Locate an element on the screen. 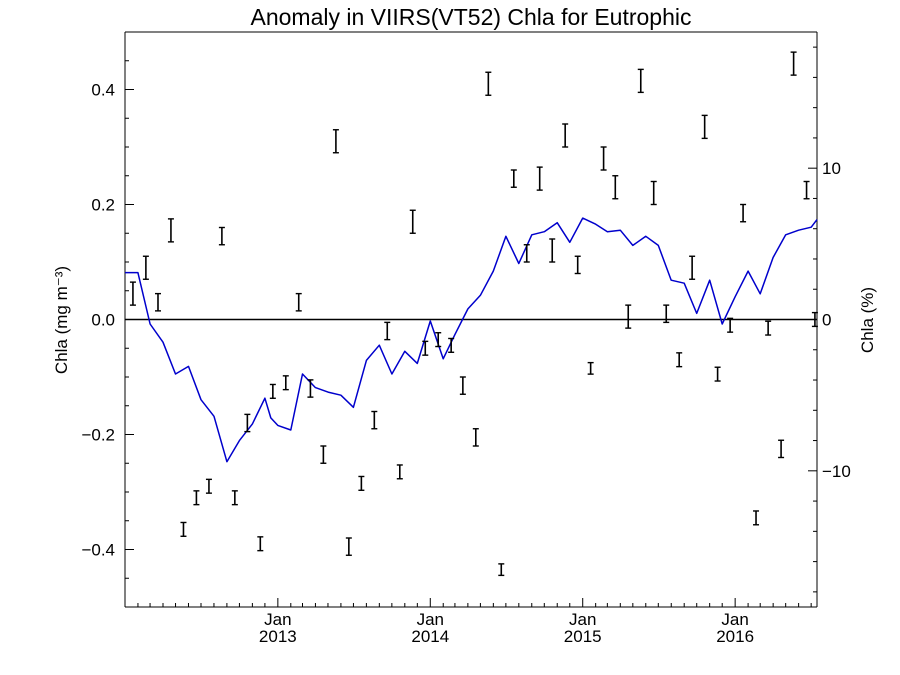 The image size is (900, 675). left-y-tick-label: −0.4 is located at coordinates (98, 550).